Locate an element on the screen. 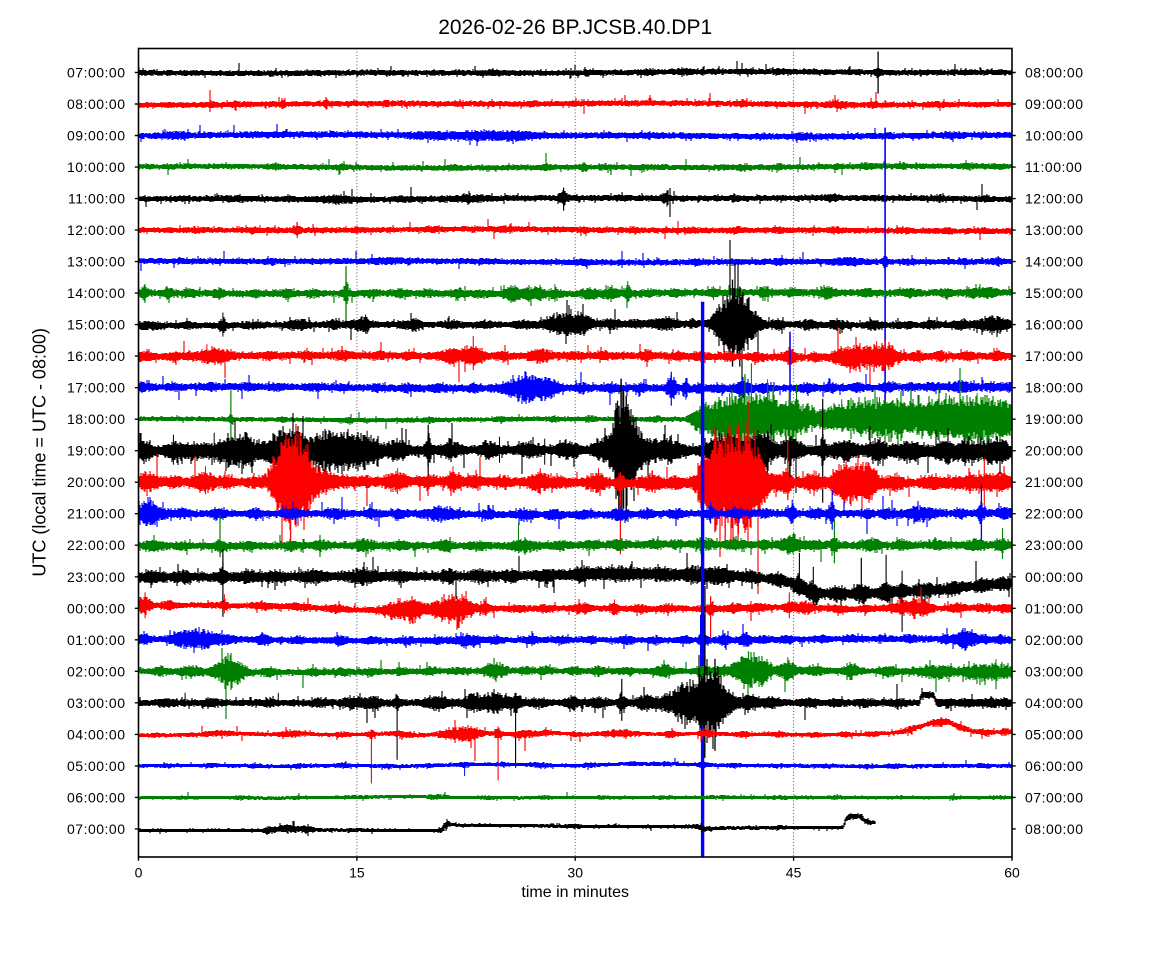 The image size is (1150, 955). svg-text: 60 is located at coordinates (1012, 873).